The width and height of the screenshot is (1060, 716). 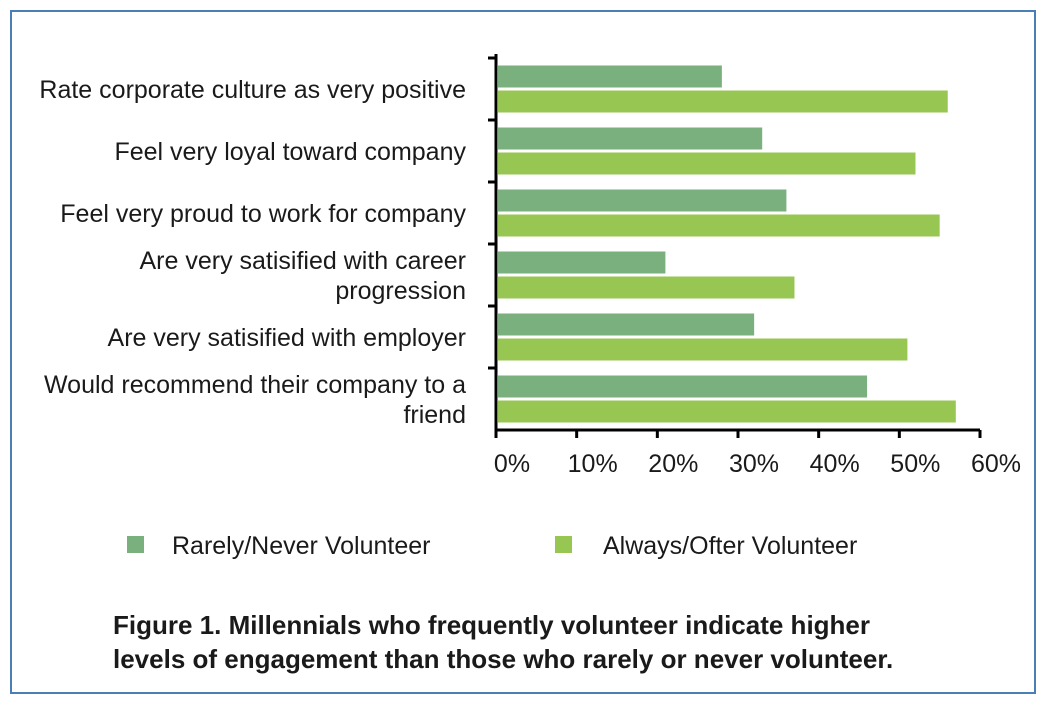 What do you see at coordinates (512, 464) in the screenshot?
I see `x-tick-label-0: 0%` at bounding box center [512, 464].